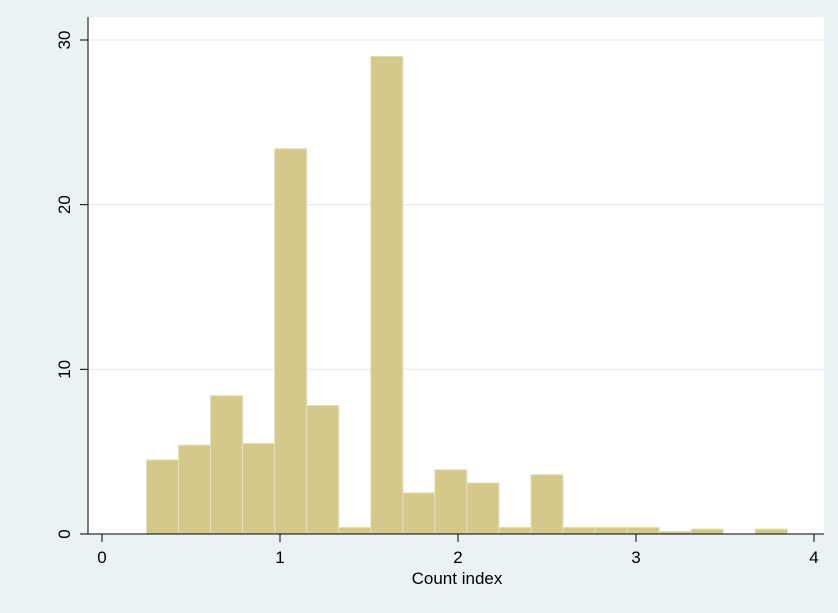  Describe the element at coordinates (457, 578) in the screenshot. I see `x-axis-title: Count index` at that location.